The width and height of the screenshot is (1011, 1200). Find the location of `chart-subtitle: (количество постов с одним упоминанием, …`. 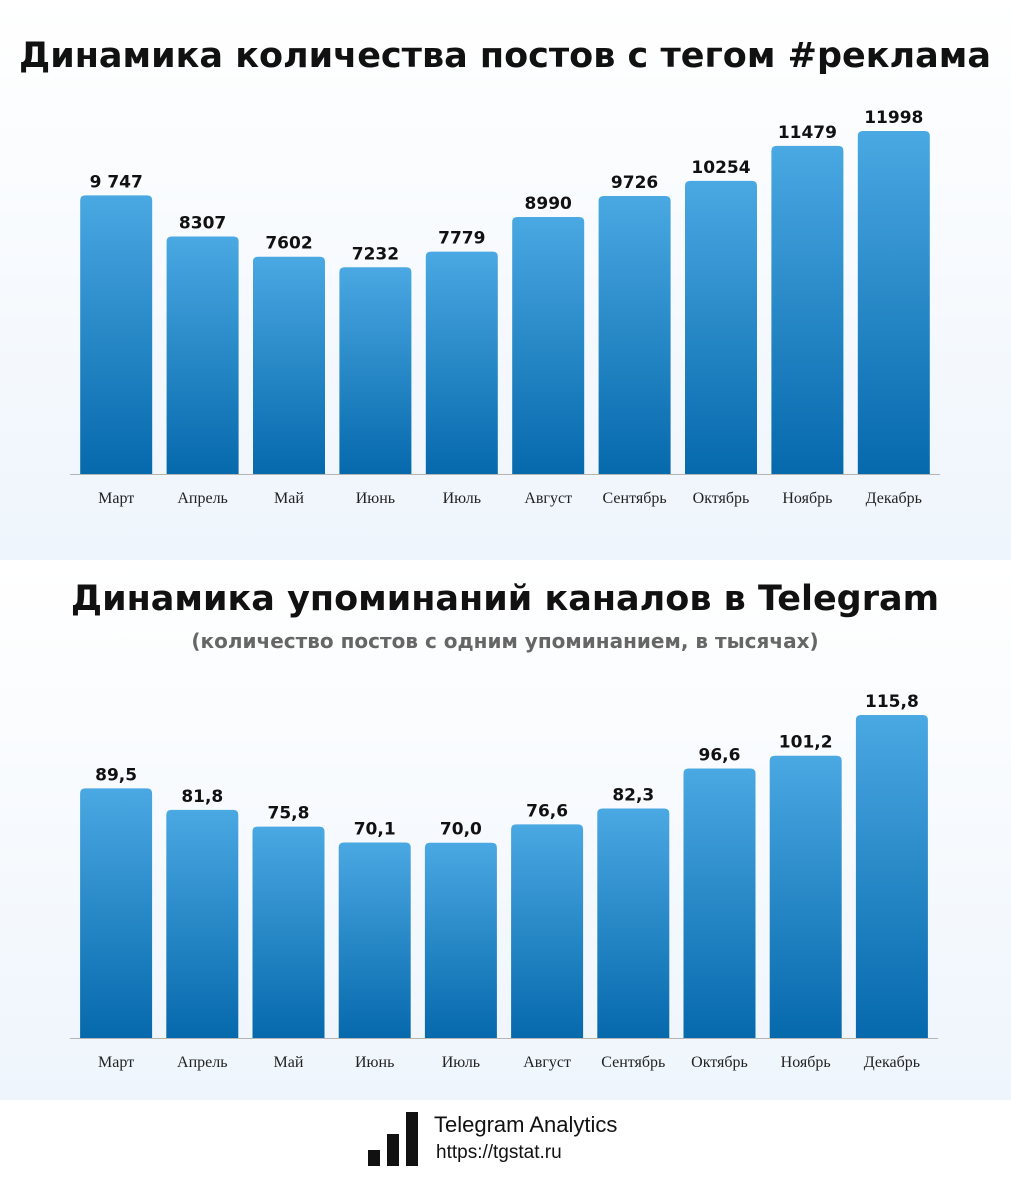

chart-subtitle: (количество постов с одним упоминанием, … is located at coordinates (504, 641).